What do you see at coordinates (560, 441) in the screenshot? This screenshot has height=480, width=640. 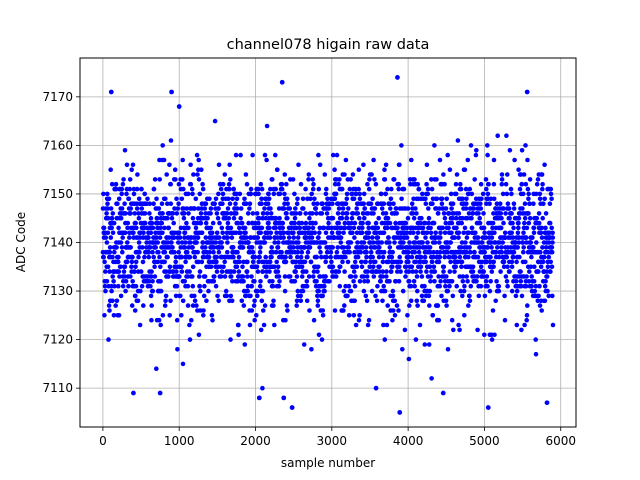 I see `x-tick-label: 6000` at bounding box center [560, 441].